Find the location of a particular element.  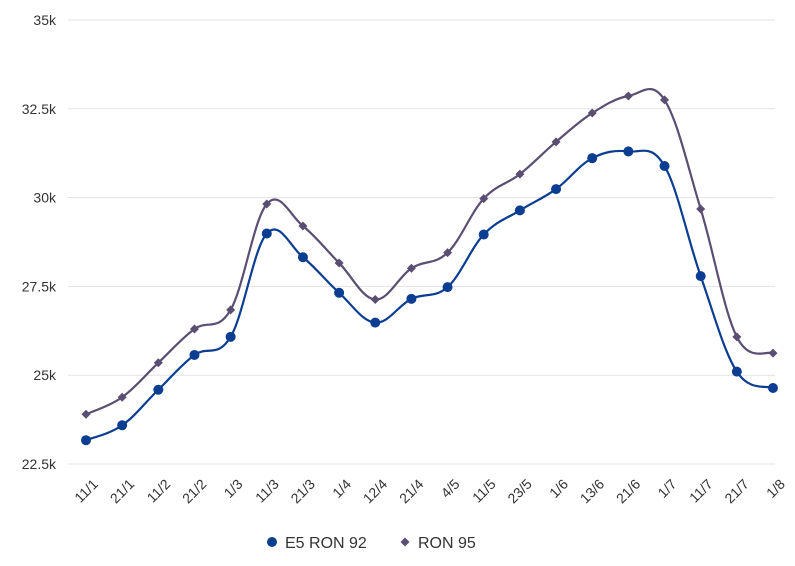

y-tick-label: 27.5k is located at coordinates (39, 286).